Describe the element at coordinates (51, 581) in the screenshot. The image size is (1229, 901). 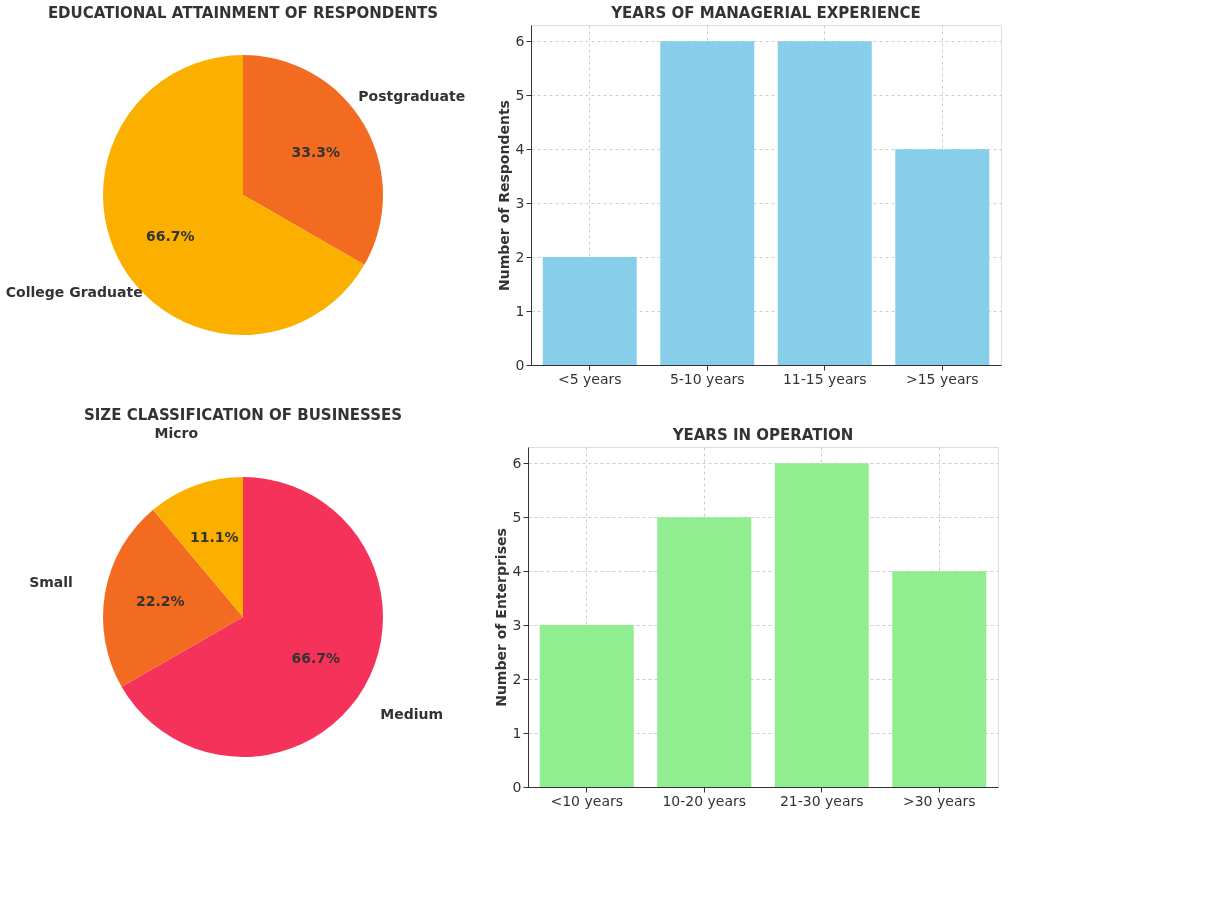
I see `slice-label: Small` at that location.